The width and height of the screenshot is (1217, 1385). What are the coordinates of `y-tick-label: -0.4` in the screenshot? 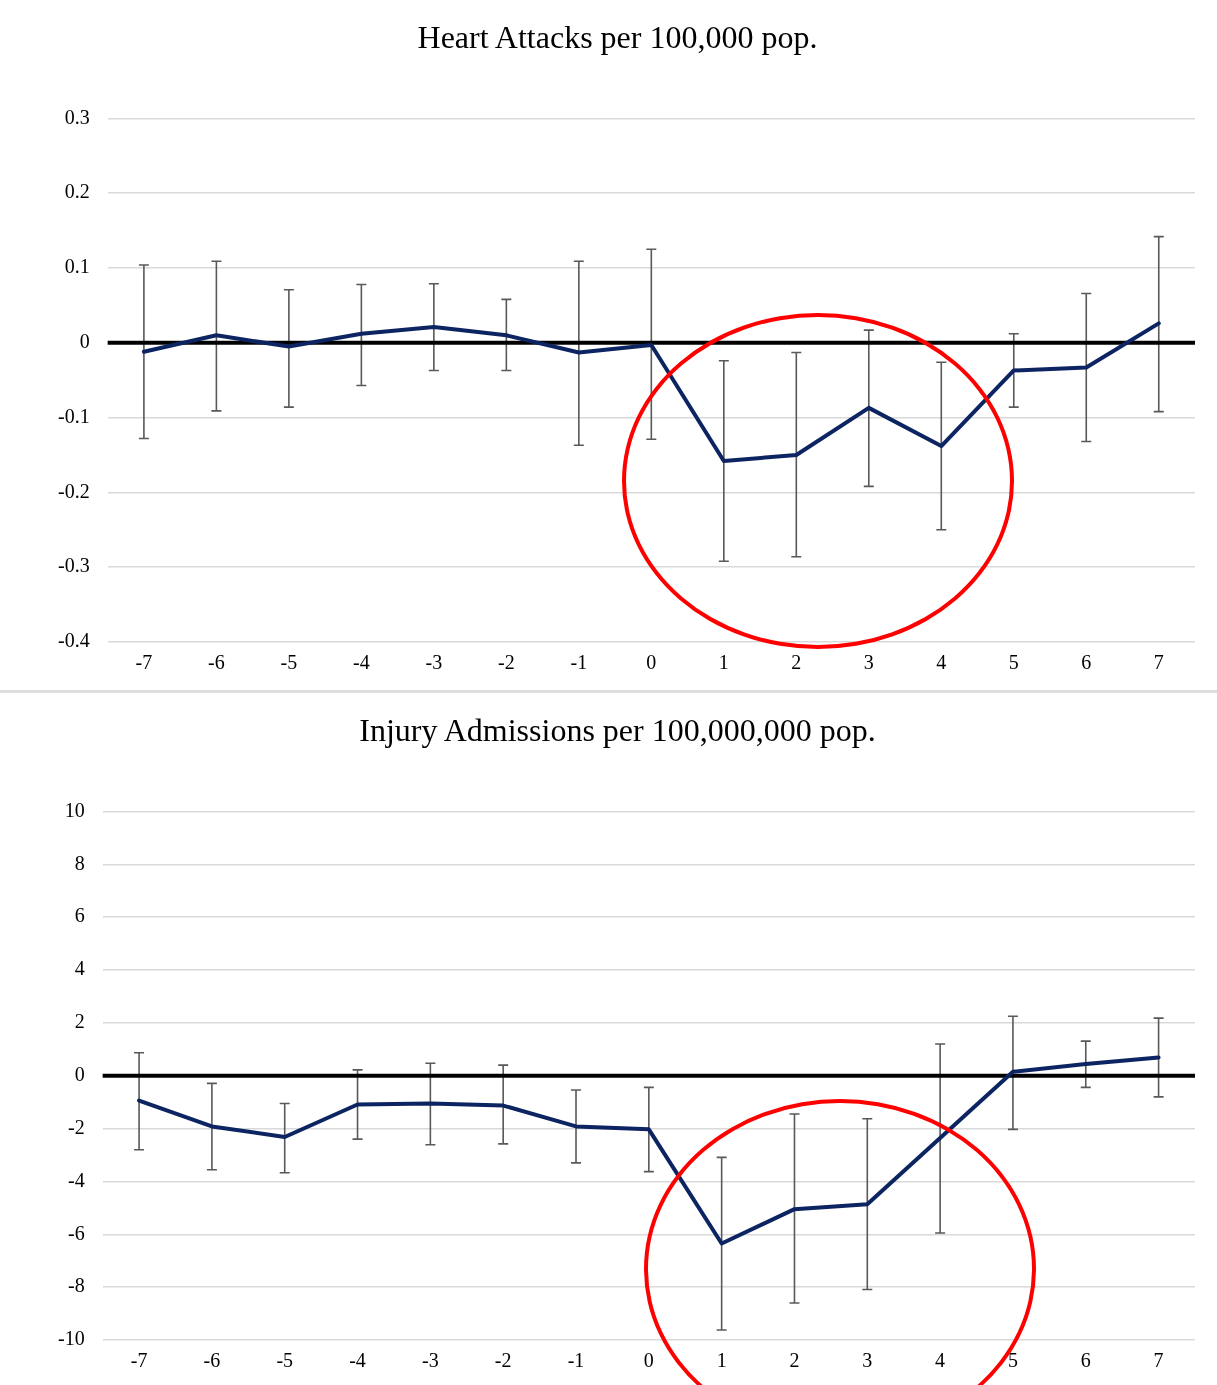 It's located at (73, 640).